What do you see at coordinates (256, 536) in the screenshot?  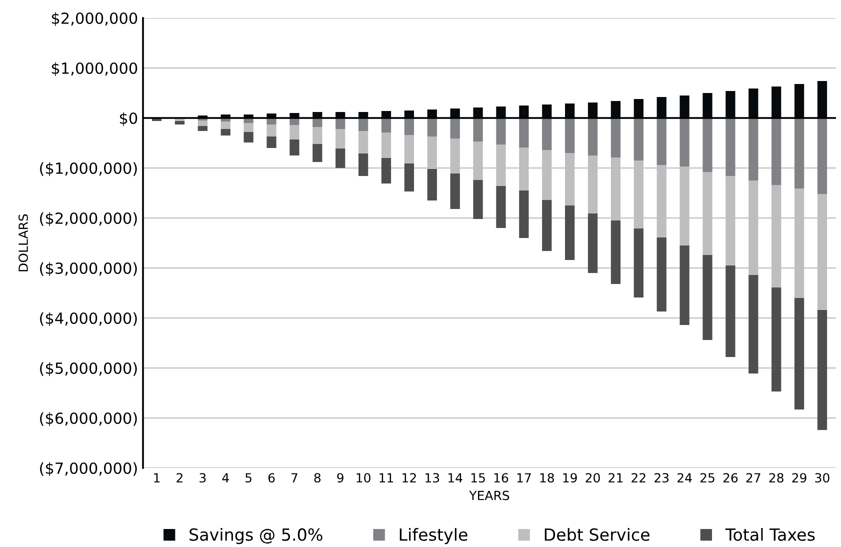 I see `legend-label: Savings @ 5.0%` at bounding box center [256, 536].